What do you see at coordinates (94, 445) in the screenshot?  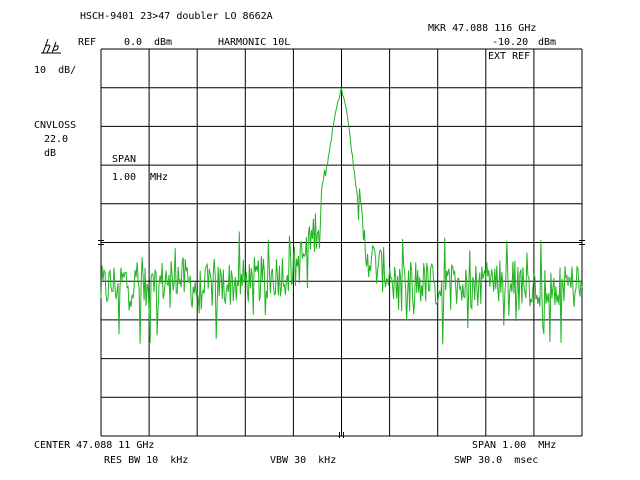 I see `center-frequency: CENTER 47.088 11 GHz` at bounding box center [94, 445].